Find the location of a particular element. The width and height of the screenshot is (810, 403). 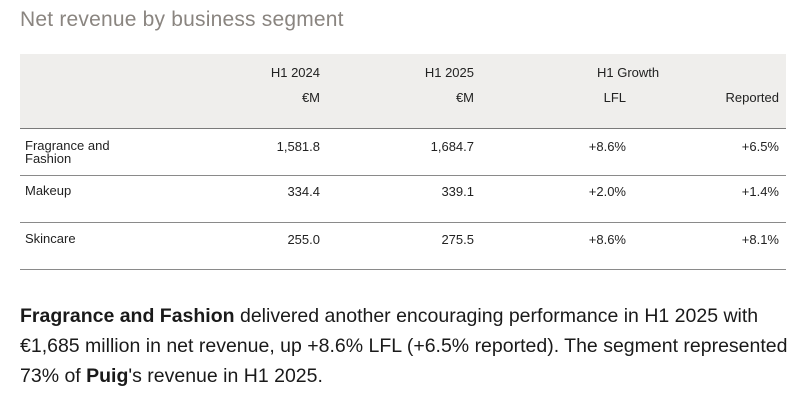

value-h1-2025: 275.5 is located at coordinates (457, 239).